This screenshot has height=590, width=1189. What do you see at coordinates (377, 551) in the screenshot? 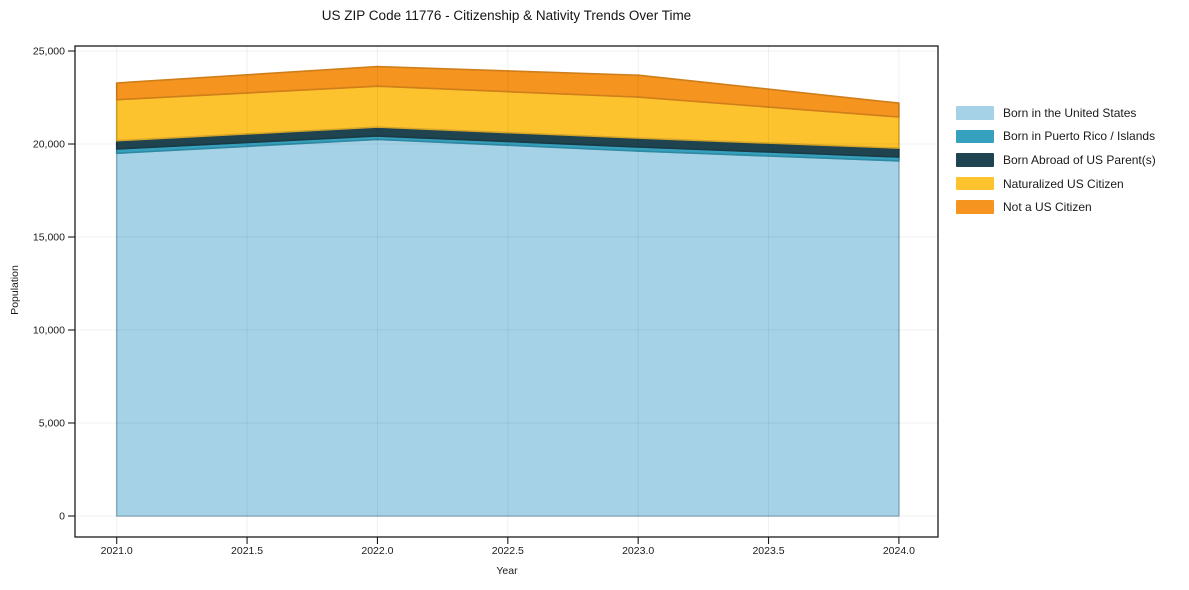
I see `x-tick-label: 2022.0` at bounding box center [377, 551].